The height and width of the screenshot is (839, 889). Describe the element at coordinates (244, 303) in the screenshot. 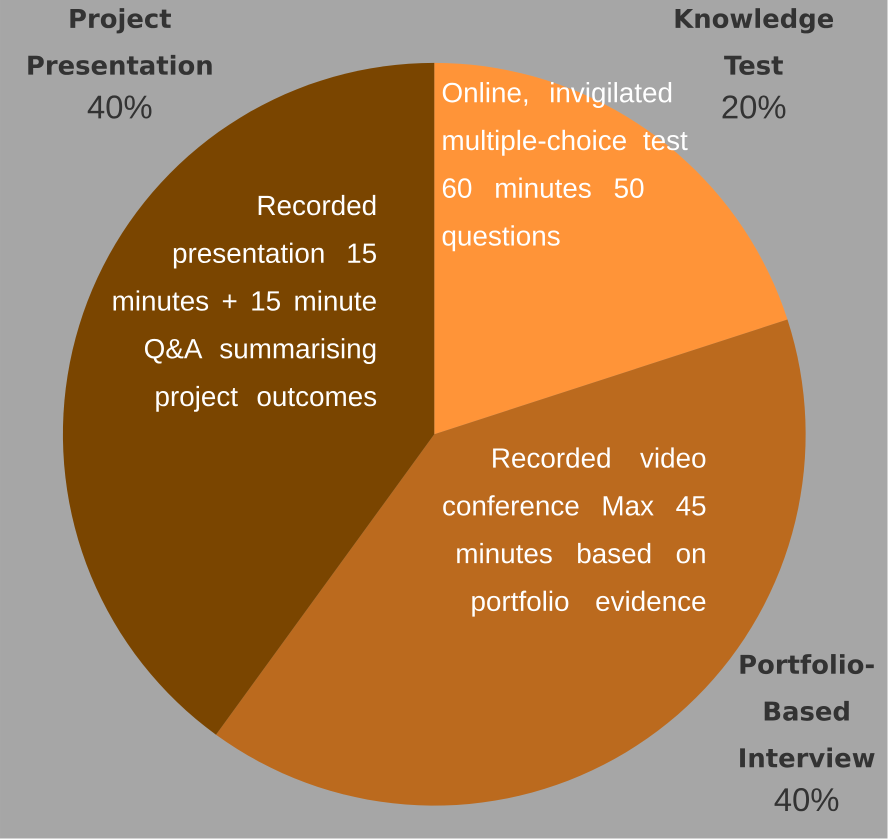

I see `text: Recorded presentation 15 minutes + 15 minute Q&A summarising project outcomes` at that location.